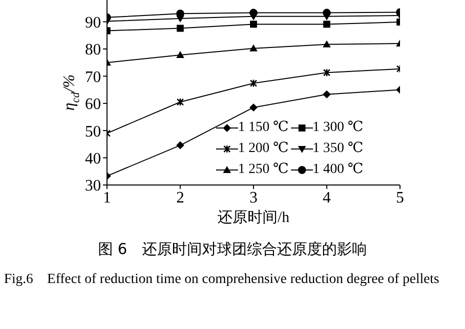 This screenshot has width=465, height=329. What do you see at coordinates (263, 128) in the screenshot?
I see `legend-label: 1 150 ℃` at bounding box center [263, 128].